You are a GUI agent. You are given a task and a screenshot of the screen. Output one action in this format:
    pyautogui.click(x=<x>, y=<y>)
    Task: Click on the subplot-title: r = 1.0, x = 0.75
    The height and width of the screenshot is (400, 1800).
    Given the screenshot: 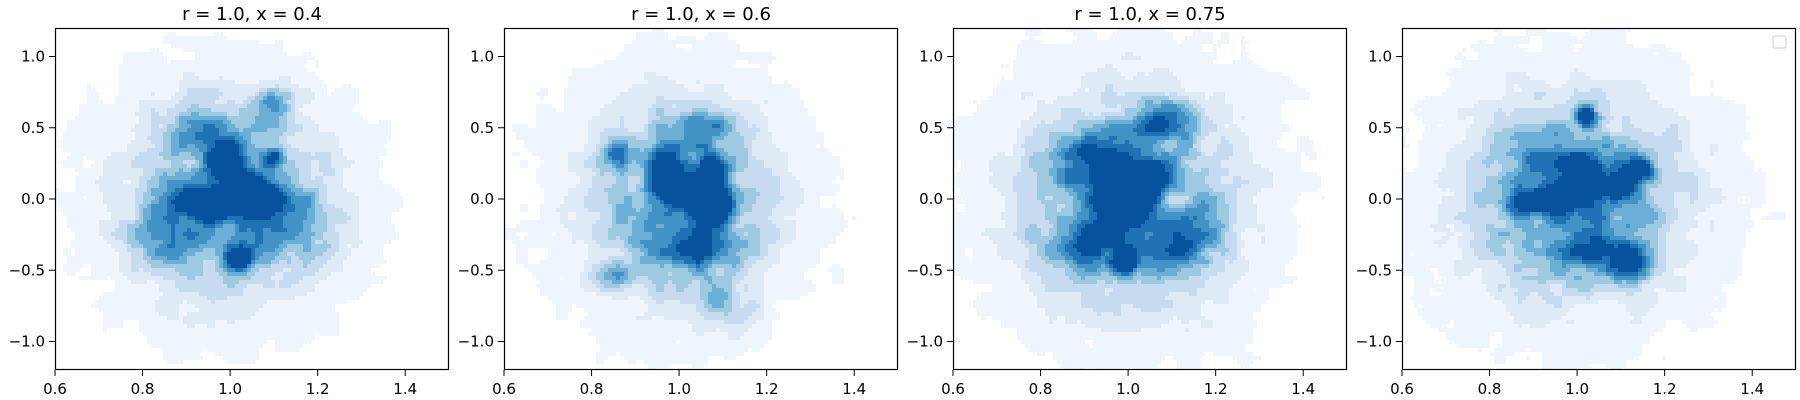 What is the action you would take?
    pyautogui.click(x=1149, y=14)
    